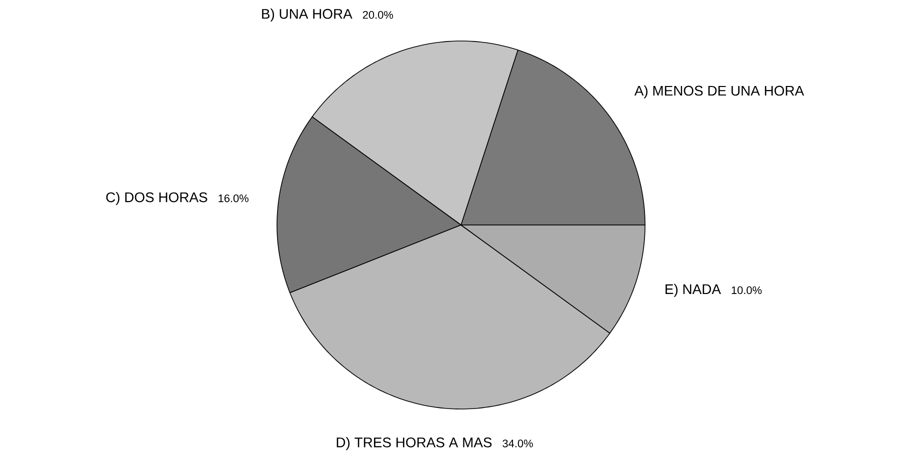 This screenshot has width=916, height=452. What do you see at coordinates (157, 198) in the screenshot?
I see `slice-label: C) DOS HORAS` at bounding box center [157, 198].